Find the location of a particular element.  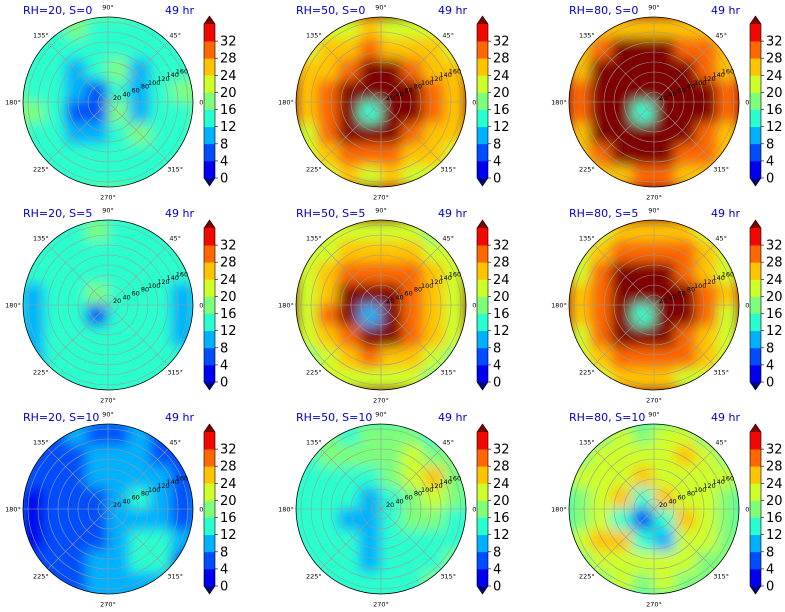

angle-tick-label: 0° is located at coordinates (748, 306).